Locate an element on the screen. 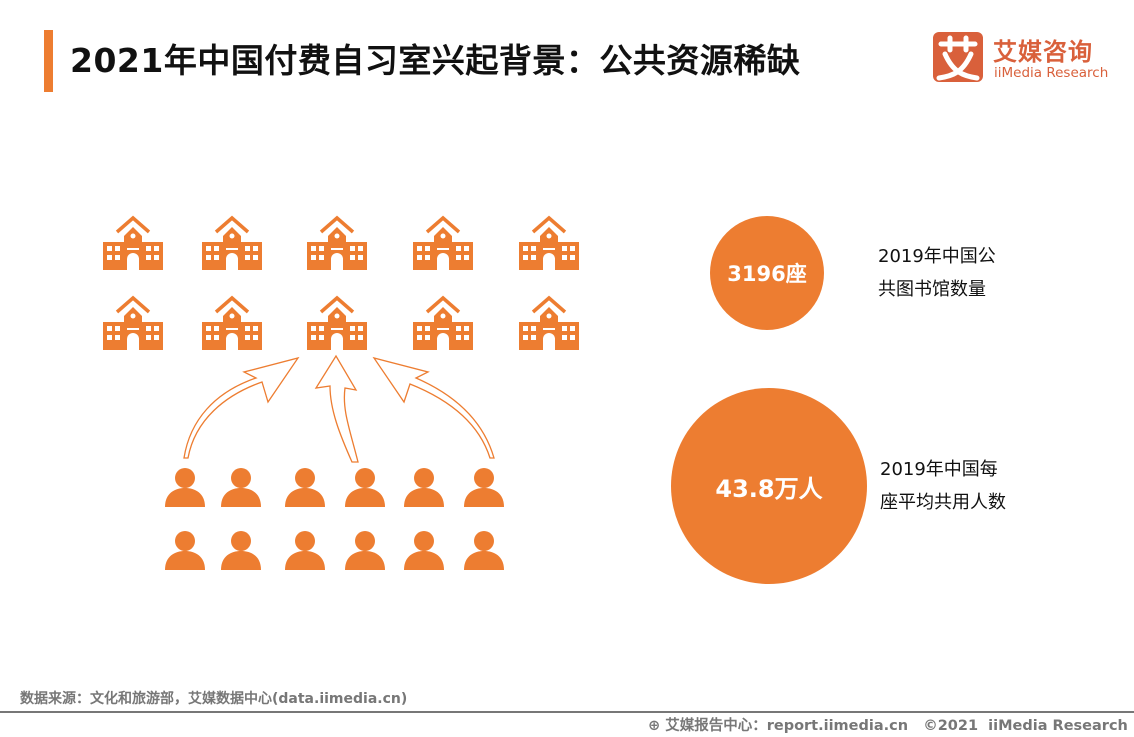 This screenshot has height=737, width=1134. source-note: 数据来源：文化和旅游部，艾媒数据中心(data.iimedia.cn) is located at coordinates (214, 699).